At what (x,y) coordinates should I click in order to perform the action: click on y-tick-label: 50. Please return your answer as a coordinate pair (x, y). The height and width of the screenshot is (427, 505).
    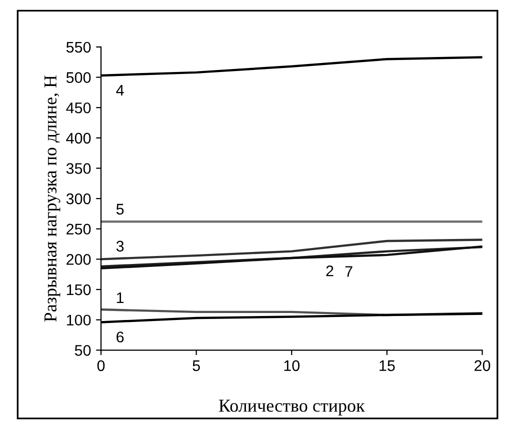
    Looking at the image, I should click on (82, 350).